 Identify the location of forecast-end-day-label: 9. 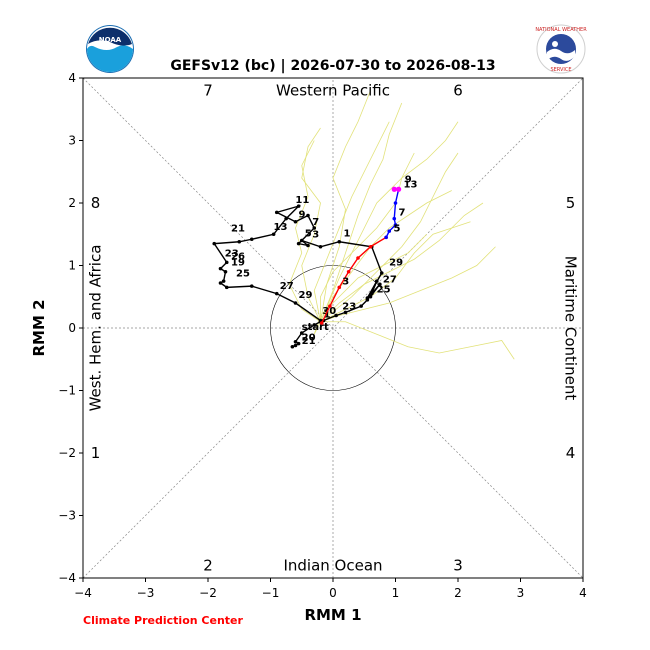
(408, 180).